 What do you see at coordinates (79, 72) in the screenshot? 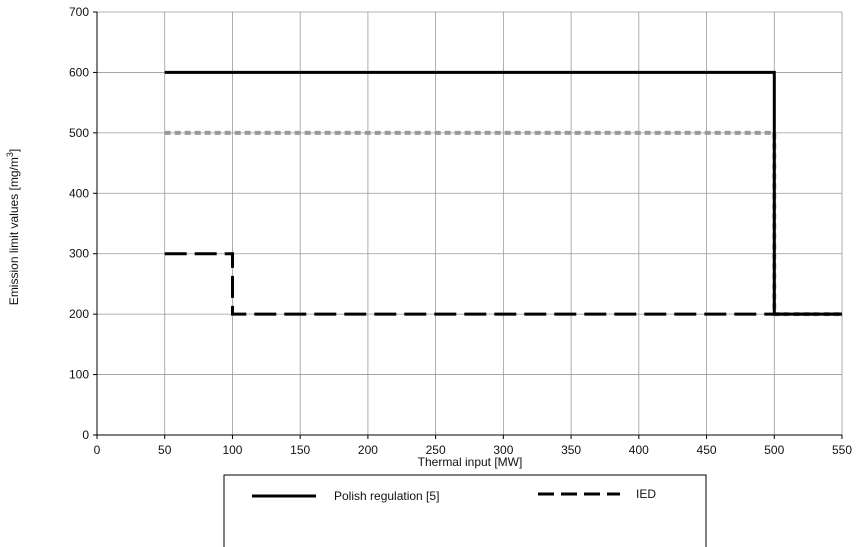
I see `y-tick-label-600: 600` at bounding box center [79, 72].